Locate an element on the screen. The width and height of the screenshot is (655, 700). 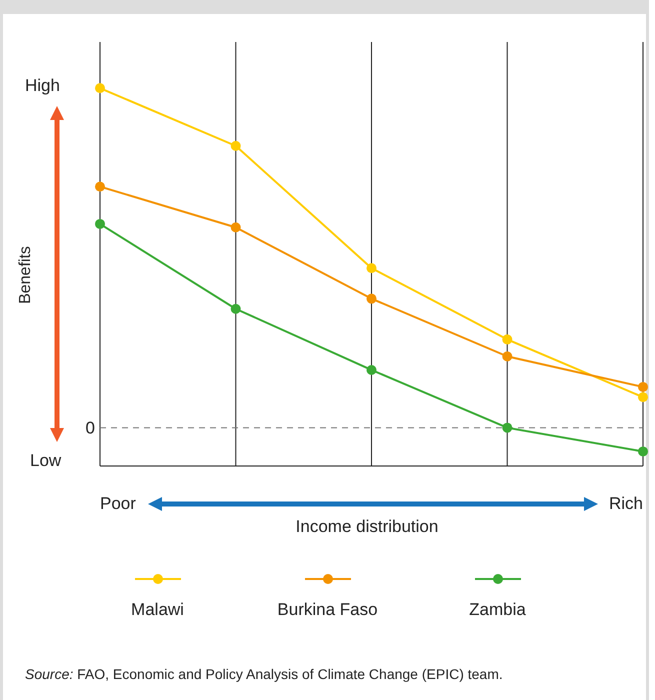
y-axis-title: Benefits is located at coordinates (26, 275).